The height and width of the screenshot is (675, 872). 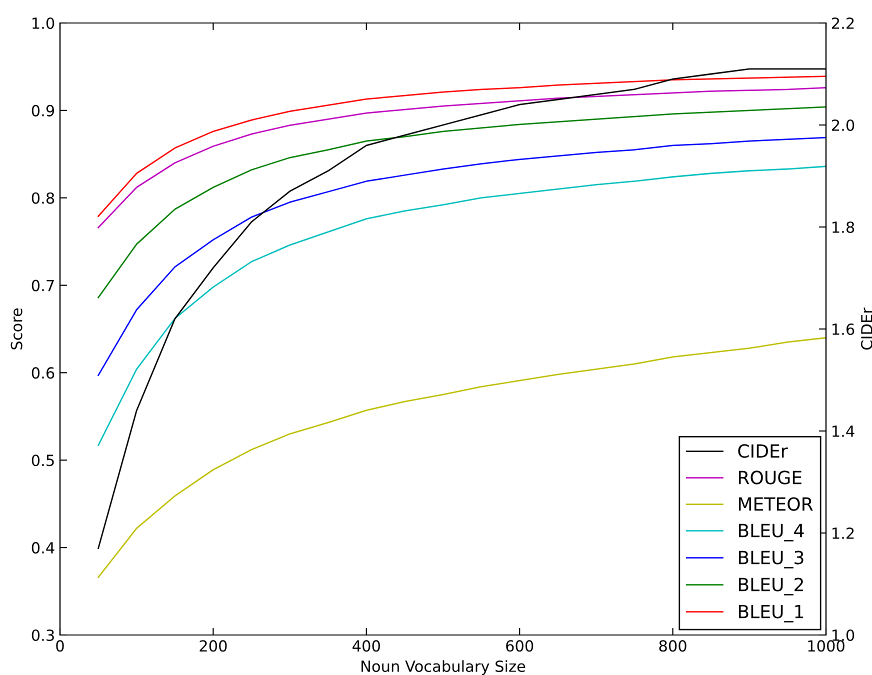 What do you see at coordinates (43, 460) in the screenshot?
I see `y-tick-label: 0.5` at bounding box center [43, 460].